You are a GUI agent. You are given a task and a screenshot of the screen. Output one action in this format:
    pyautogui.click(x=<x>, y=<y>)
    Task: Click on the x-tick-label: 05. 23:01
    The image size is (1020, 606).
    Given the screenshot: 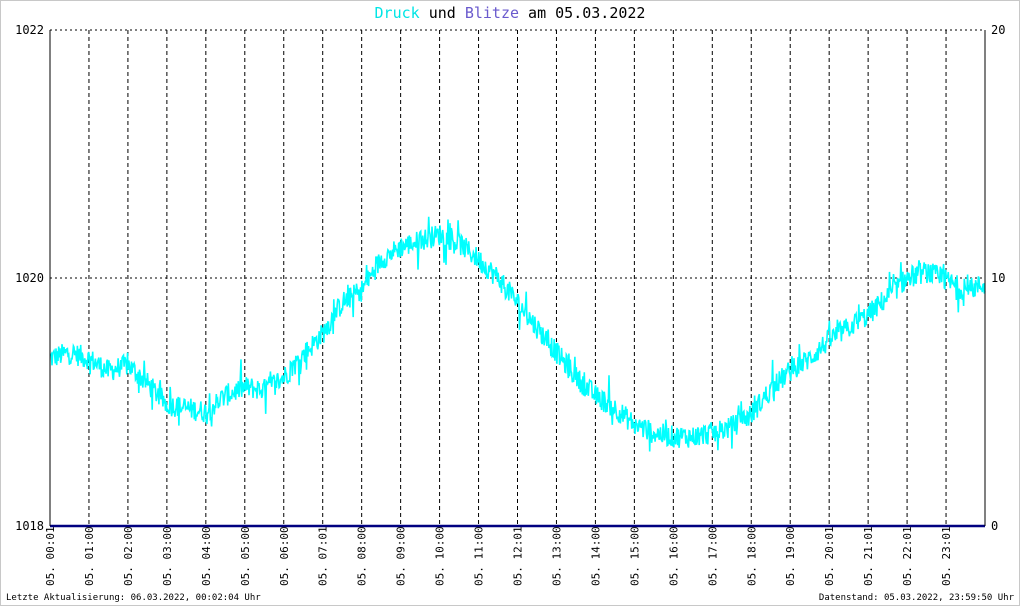 What is the action you would take?
    pyautogui.click(x=946, y=556)
    